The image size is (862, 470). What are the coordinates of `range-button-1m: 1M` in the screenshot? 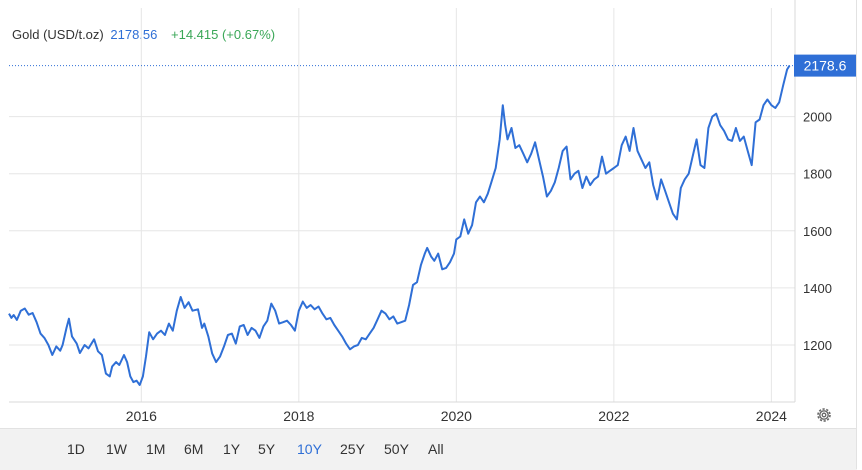 It's located at (156, 449).